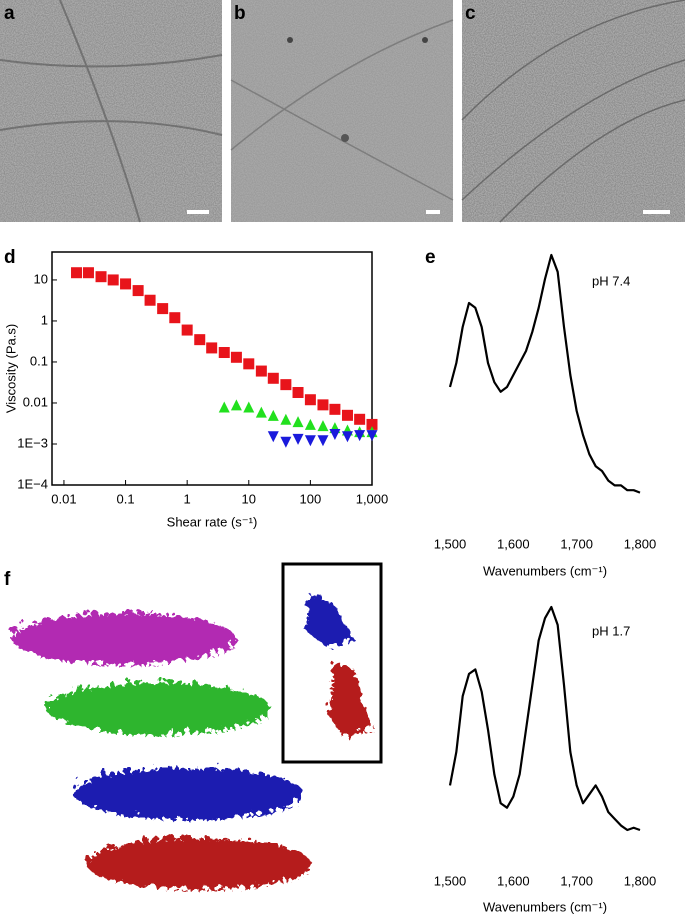 This screenshot has height=921, width=685. What do you see at coordinates (249, 498) in the screenshot?
I see `x-tick-label: 10` at bounding box center [249, 498].